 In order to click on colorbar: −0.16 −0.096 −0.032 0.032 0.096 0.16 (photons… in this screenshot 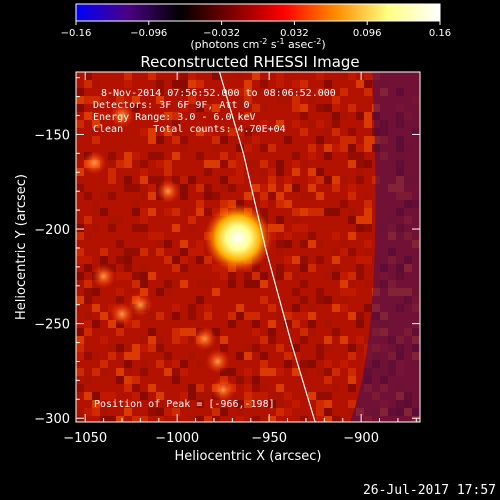, I will do `click(256, 27)`.